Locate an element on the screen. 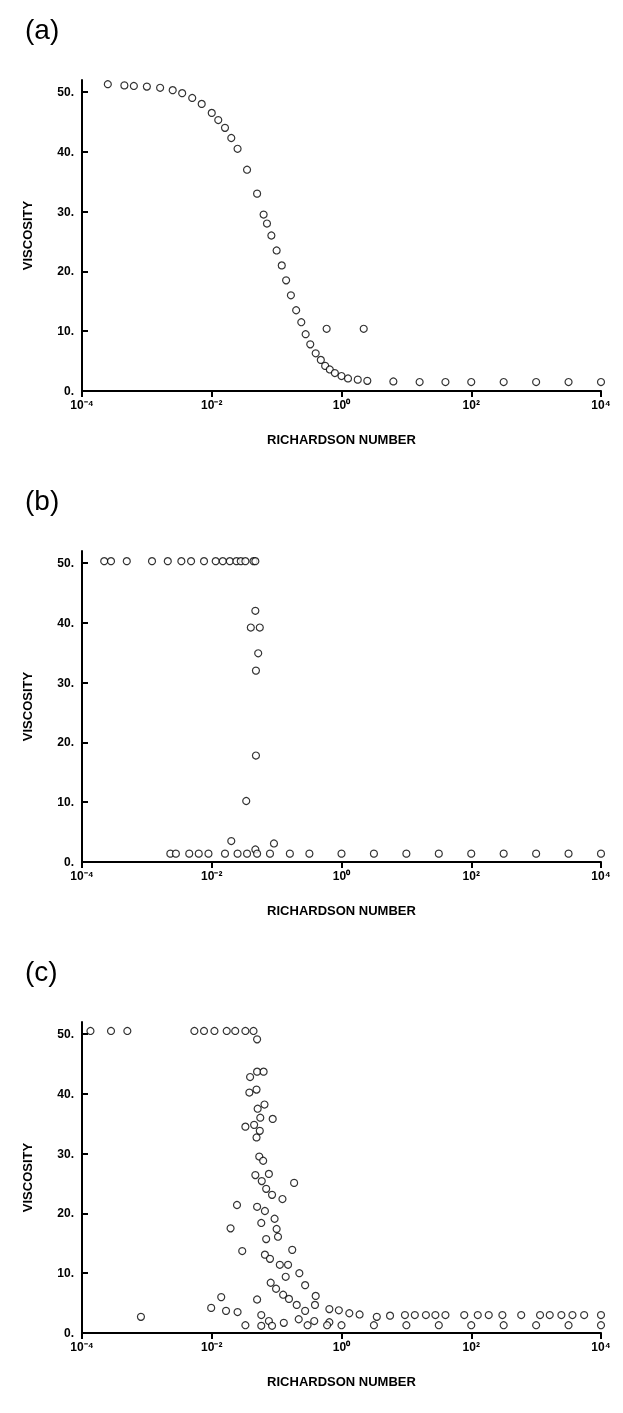  chart-title: (b) is located at coordinates (42, 500).